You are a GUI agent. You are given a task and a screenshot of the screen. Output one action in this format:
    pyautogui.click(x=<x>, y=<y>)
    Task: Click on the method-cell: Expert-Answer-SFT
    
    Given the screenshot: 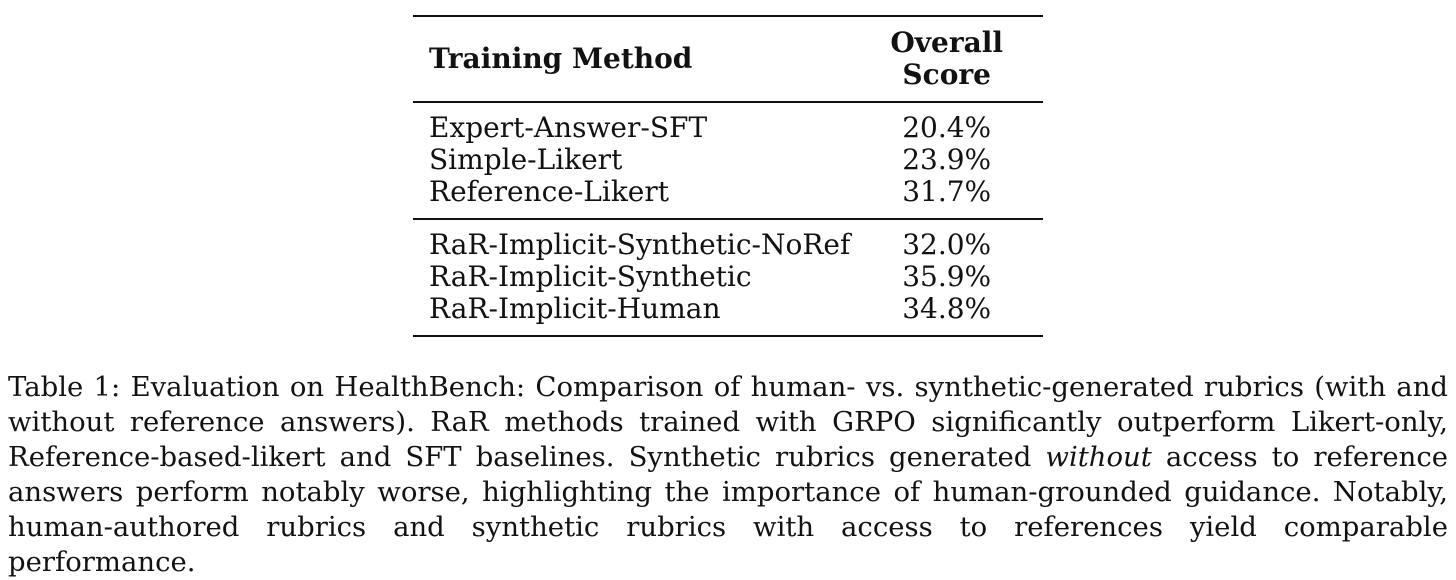 What is the action you would take?
    pyautogui.click(x=568, y=127)
    